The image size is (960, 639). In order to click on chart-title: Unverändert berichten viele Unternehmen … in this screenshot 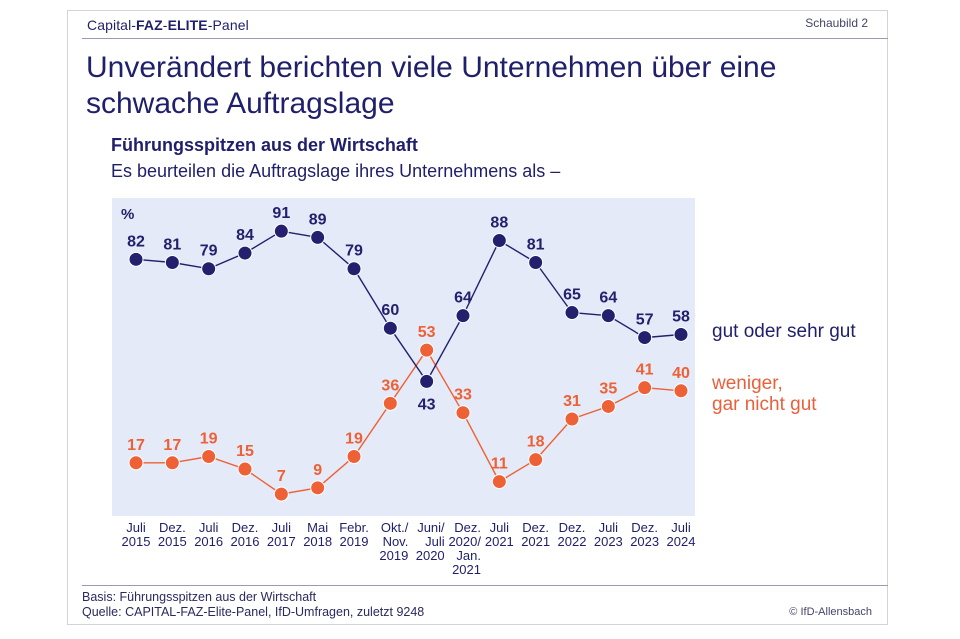, I will do `click(431, 85)`.